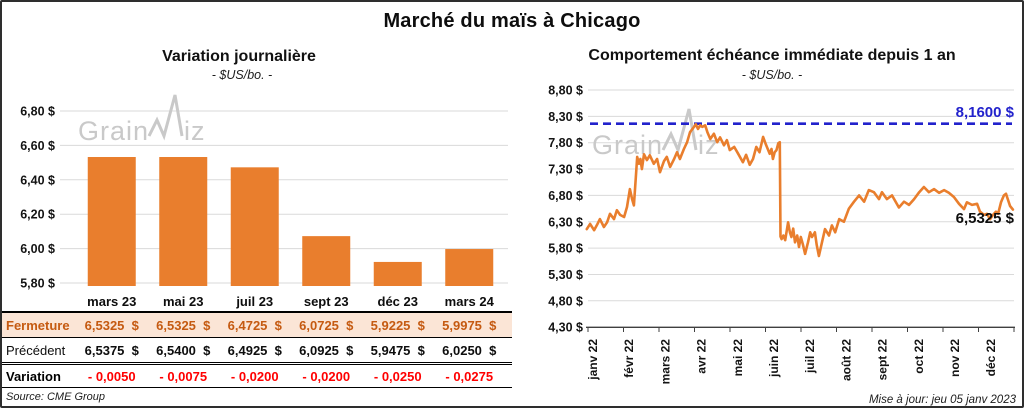 The image size is (1024, 408). What do you see at coordinates (239, 56) in the screenshot?
I see `left-chart-title: Variation journalière` at bounding box center [239, 56].